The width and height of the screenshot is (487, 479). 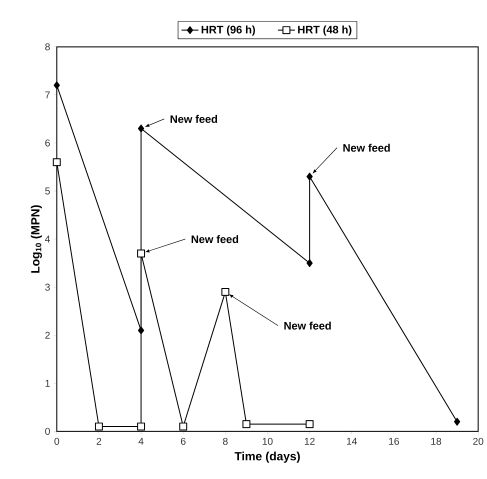 What do you see at coordinates (99, 441) in the screenshot?
I see `x-tick-label: 2` at bounding box center [99, 441].